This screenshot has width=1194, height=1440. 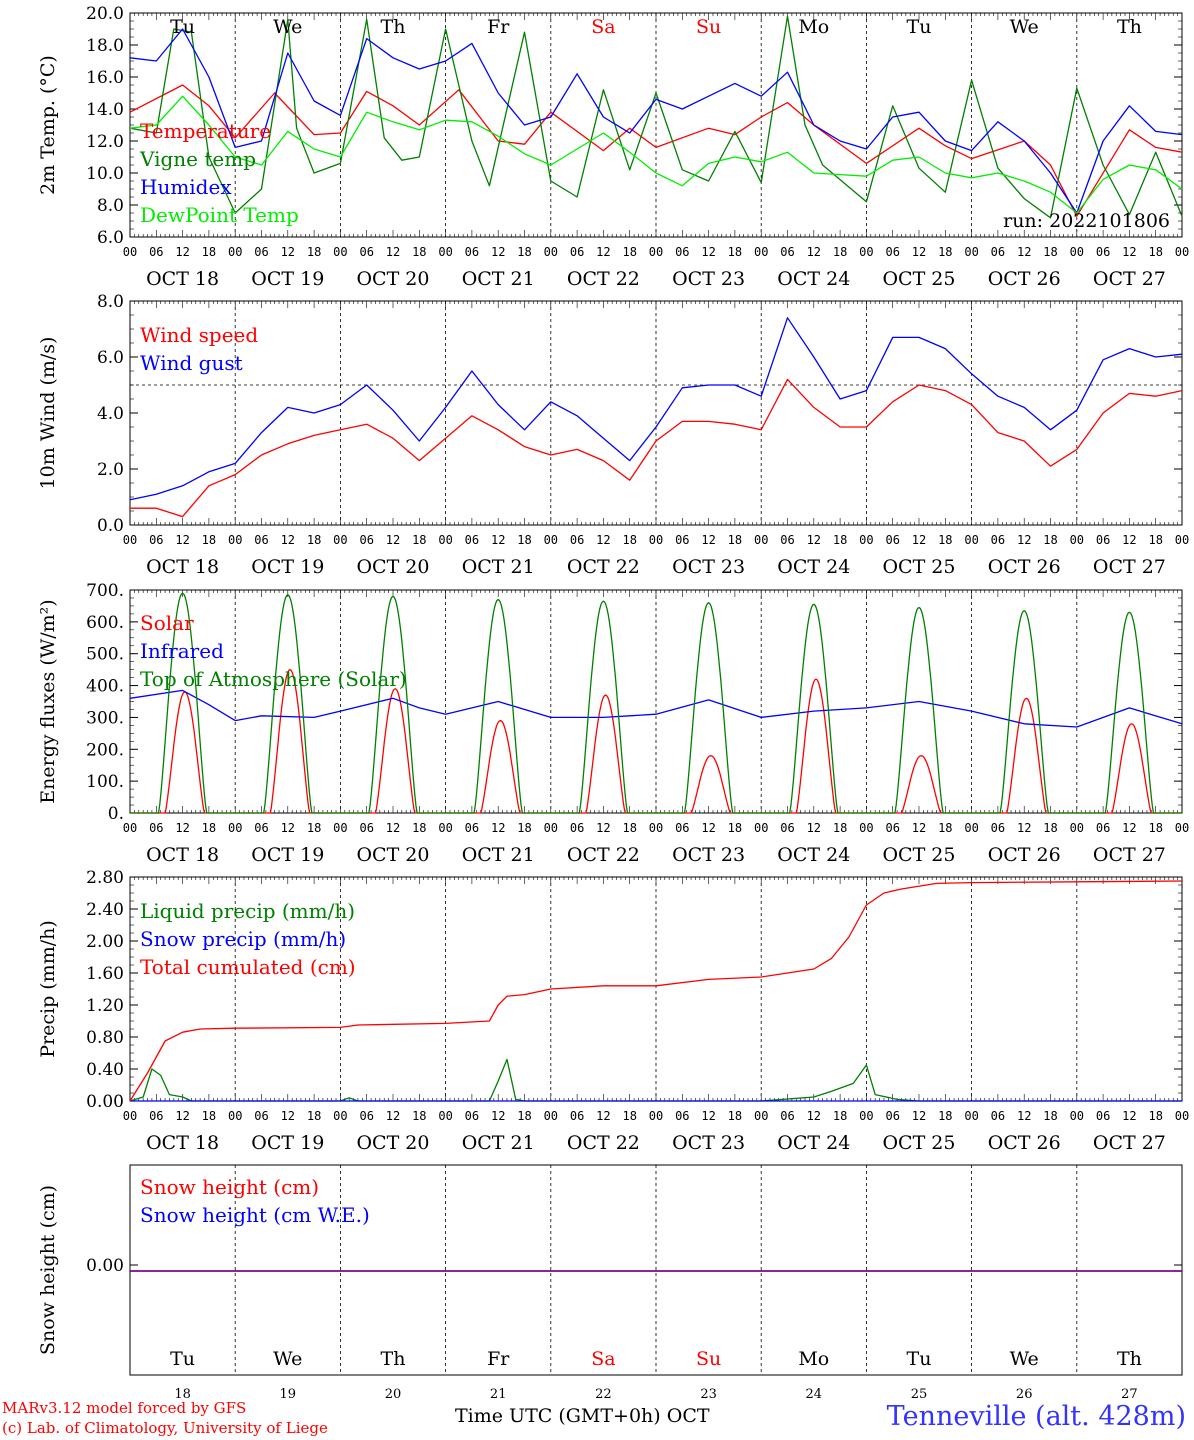 What do you see at coordinates (105, 1266) in the screenshot?
I see `y-tick-label: 0.00` at bounding box center [105, 1266].